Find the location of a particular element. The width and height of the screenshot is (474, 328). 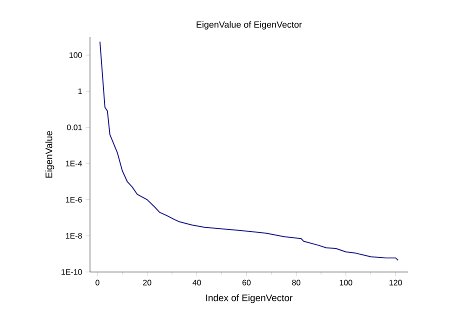

y-axis-title: EigenValue is located at coordinates (49, 154).